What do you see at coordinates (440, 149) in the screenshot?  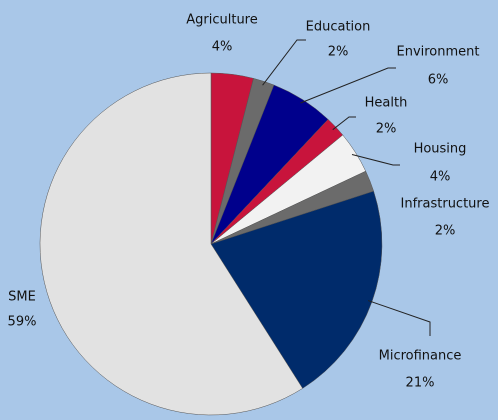 I see `slice-label: Housing` at bounding box center [440, 149].